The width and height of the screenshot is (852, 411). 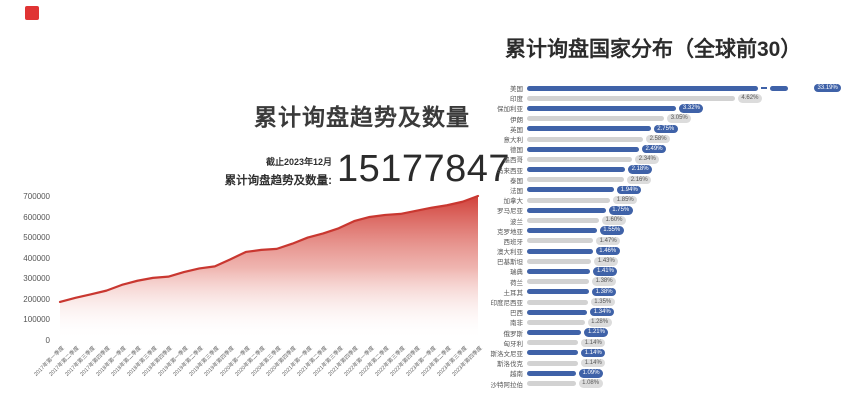 I want to click on bar-value-badge: 1.41%, so click(x=605, y=271).